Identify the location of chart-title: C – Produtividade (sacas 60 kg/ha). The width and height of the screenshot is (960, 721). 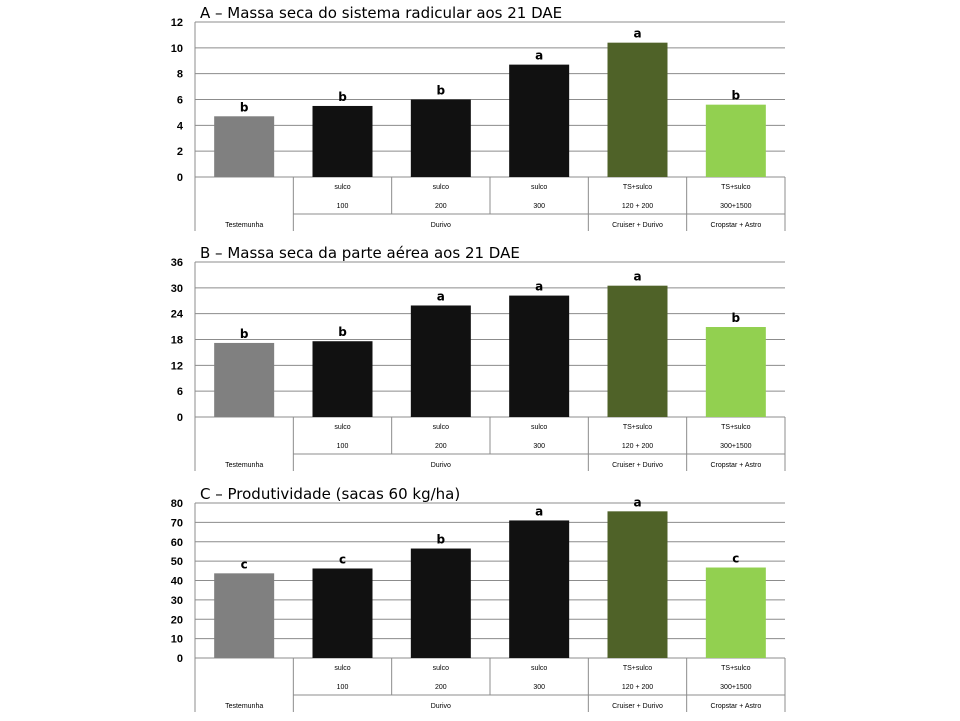
(330, 494).